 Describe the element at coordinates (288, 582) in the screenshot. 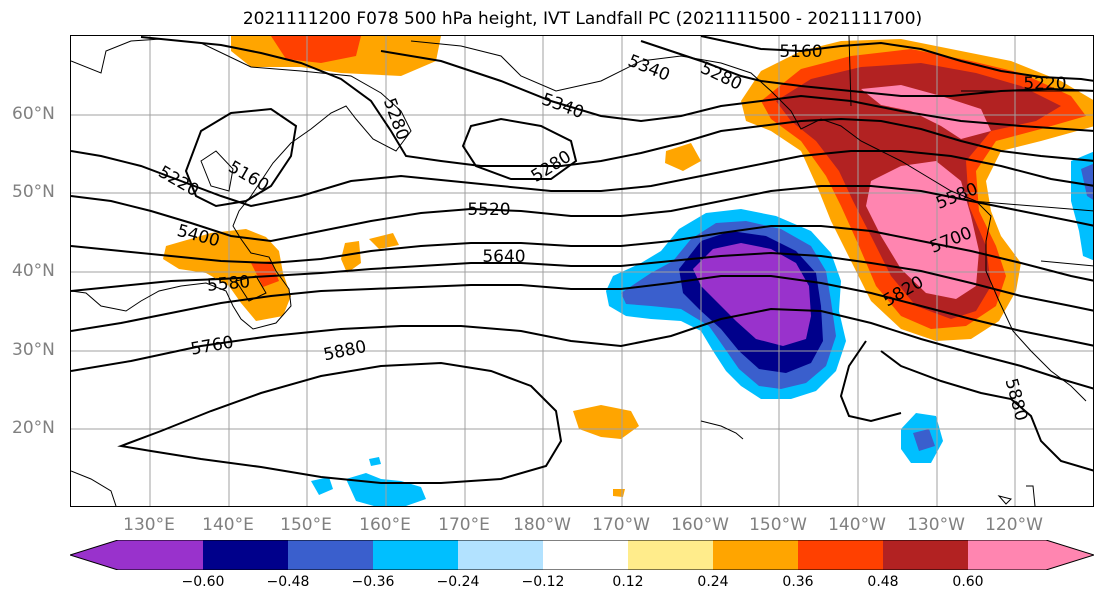

I see `colorbar-tick: −0.48` at that location.